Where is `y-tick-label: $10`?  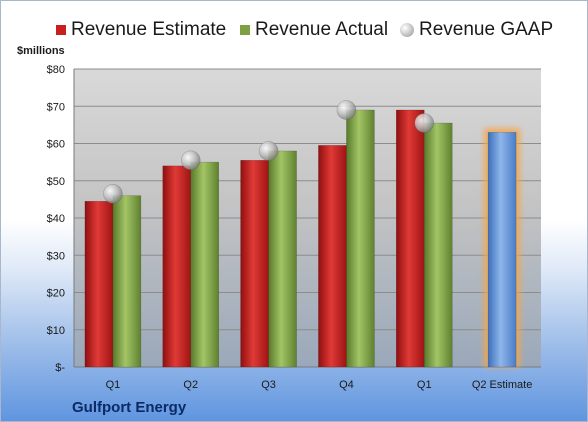
y-tick-label: $10 is located at coordinates (56, 331).